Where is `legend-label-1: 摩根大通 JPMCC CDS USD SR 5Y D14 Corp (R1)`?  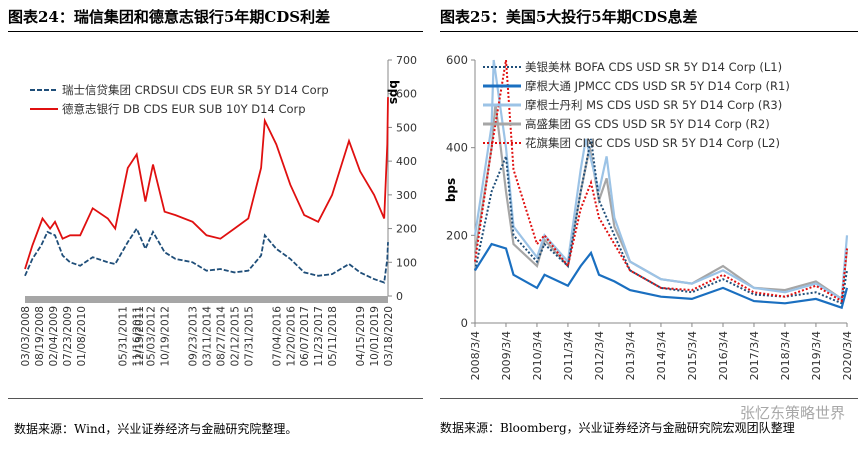
legend-label-1: 摩根大通 JPMCC CDS USD SR 5Y D14 Corp (R1) is located at coordinates (657, 86).